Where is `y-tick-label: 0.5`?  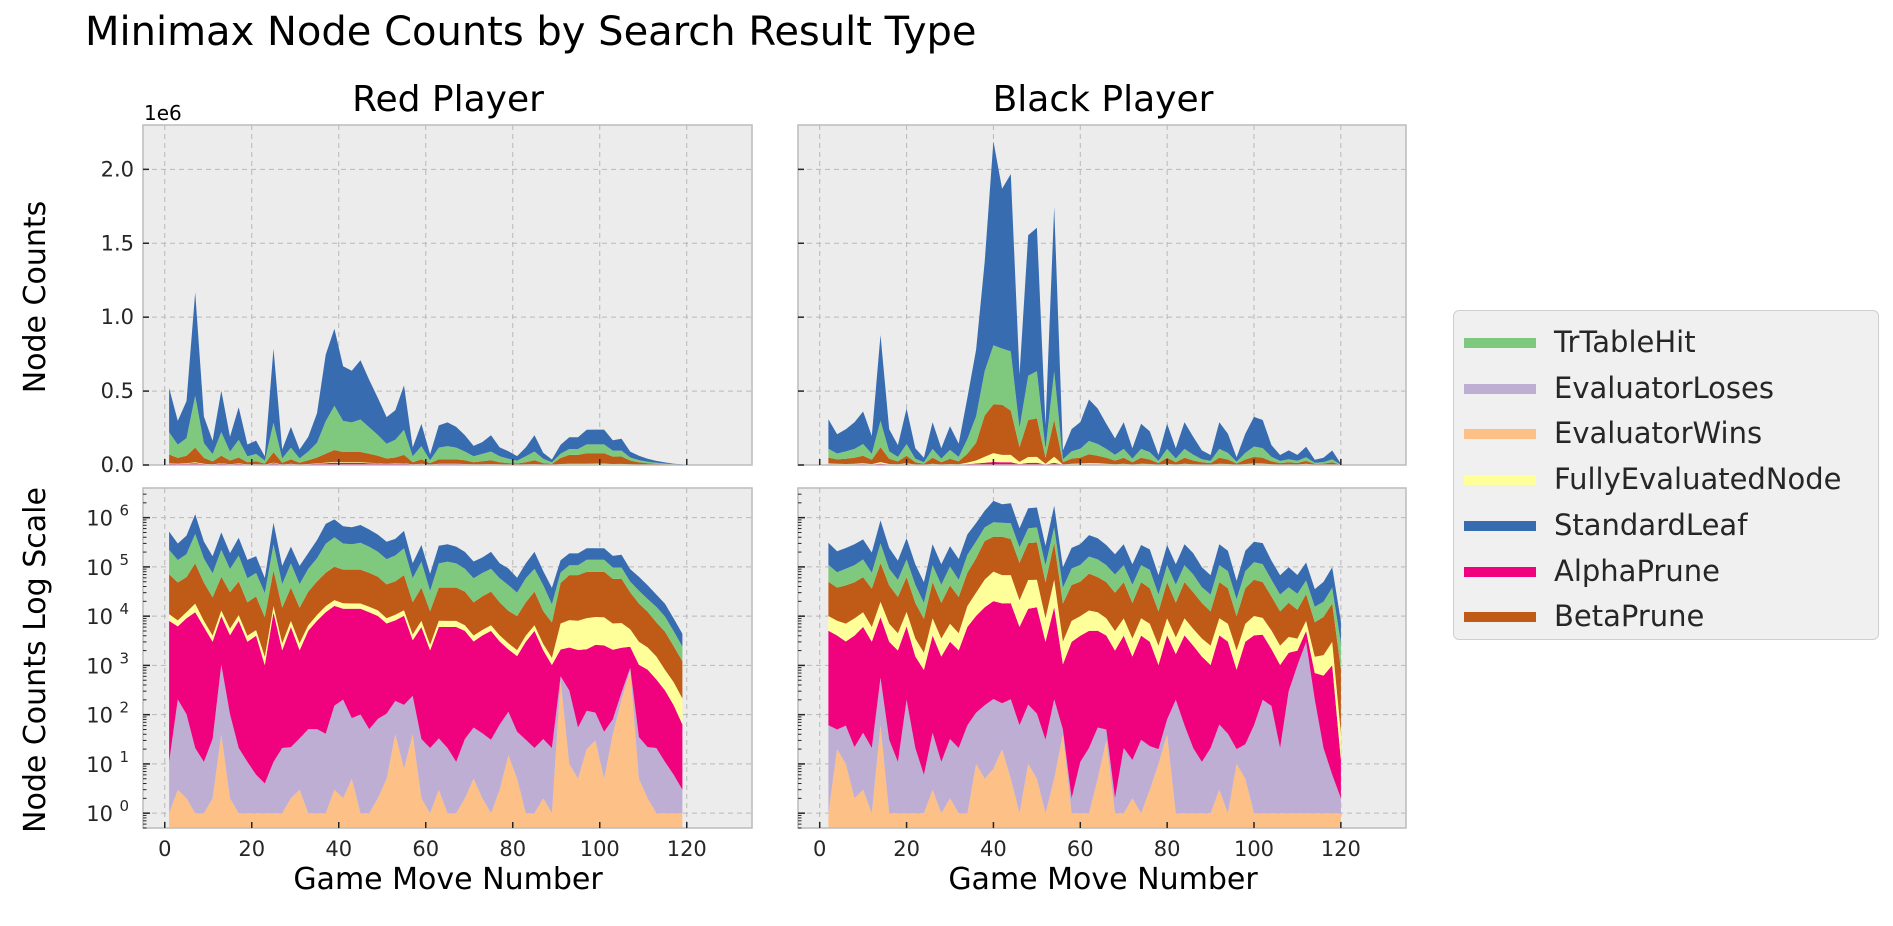 y-tick-label: 0.5 is located at coordinates (117, 391).